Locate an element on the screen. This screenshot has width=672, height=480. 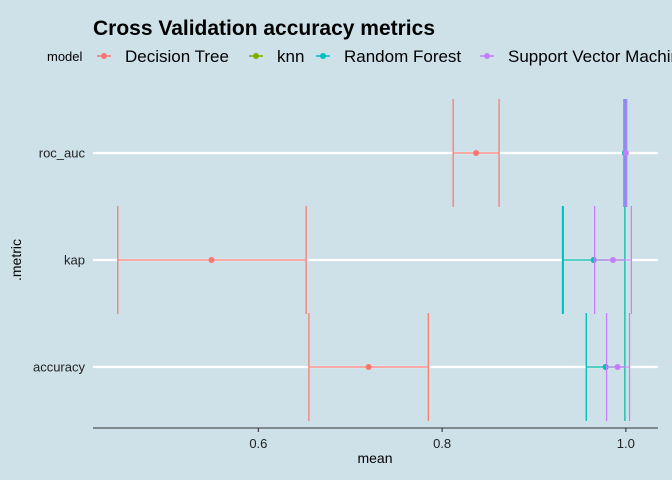
mean-point-support-vector-machine-roc_auc is located at coordinates (625, 153).